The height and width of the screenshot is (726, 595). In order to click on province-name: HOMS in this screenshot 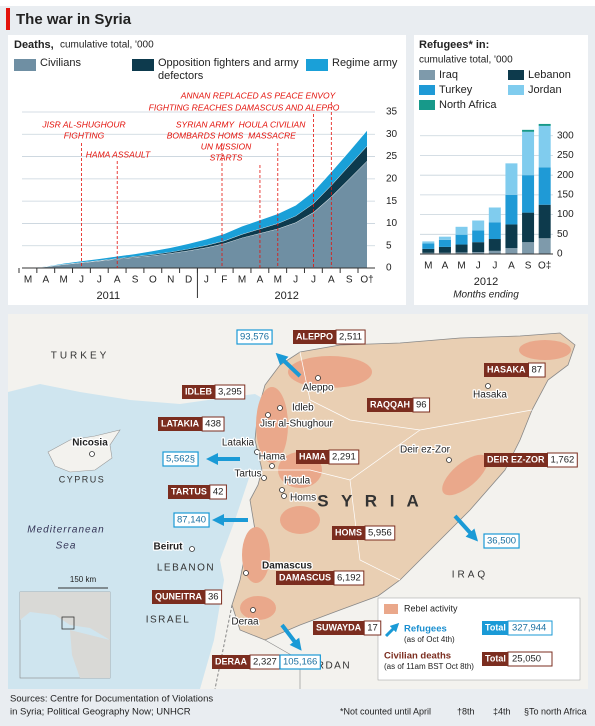, I will do `click(348, 532)`.